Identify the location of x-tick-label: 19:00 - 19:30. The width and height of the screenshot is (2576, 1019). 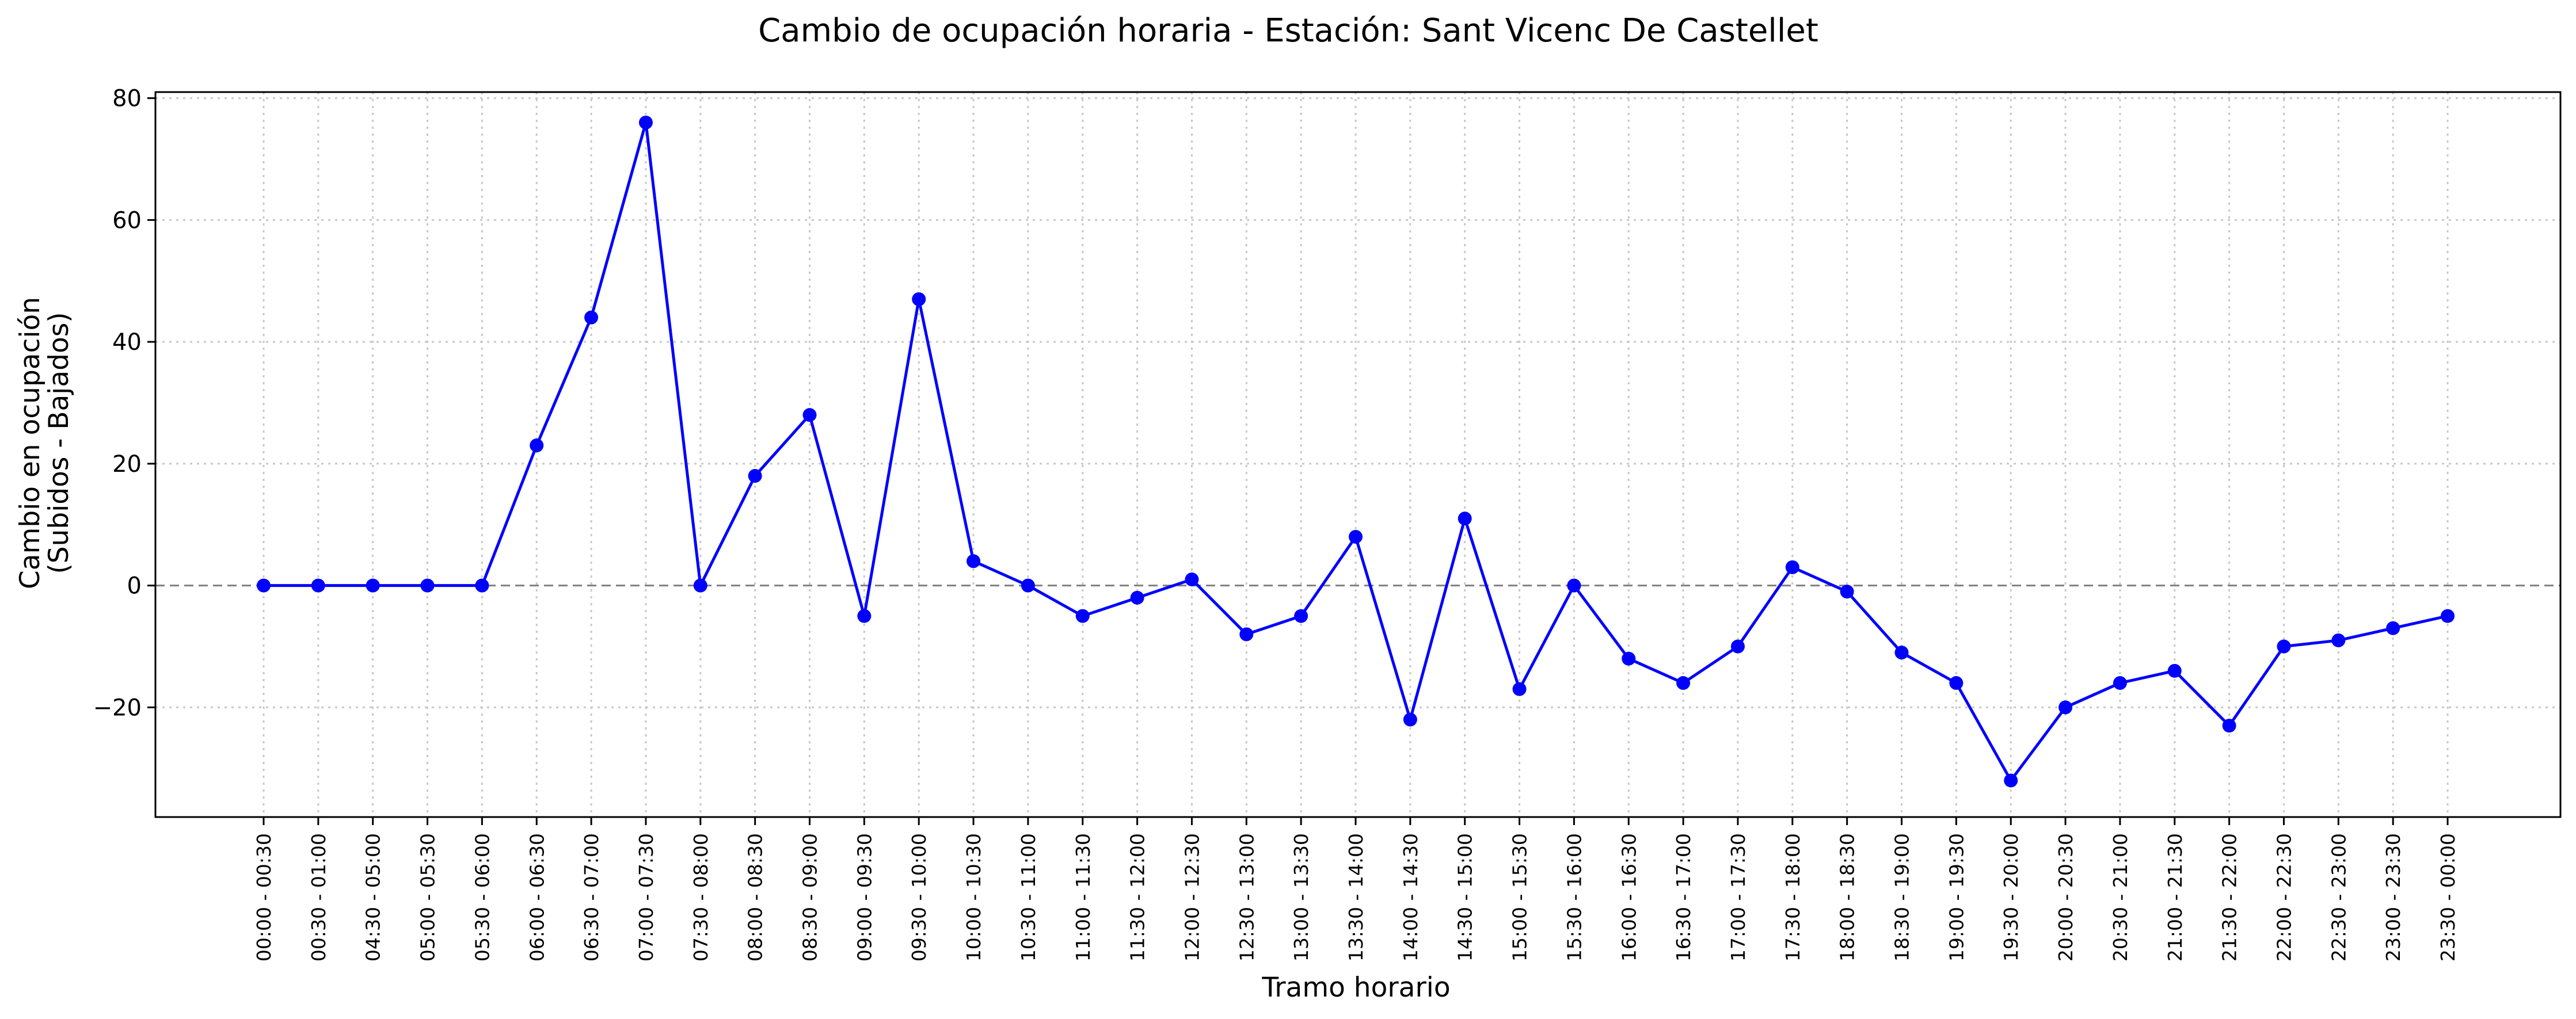
(1957, 897).